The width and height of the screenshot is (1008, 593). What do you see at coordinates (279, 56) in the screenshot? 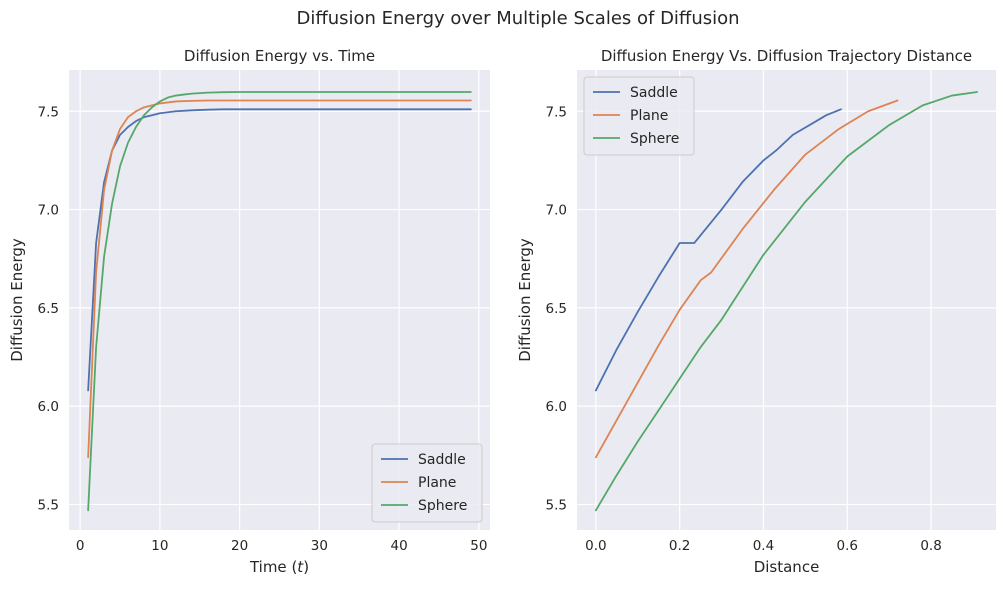
I see `chart-title: Diffusion Energy vs. Time` at bounding box center [279, 56].